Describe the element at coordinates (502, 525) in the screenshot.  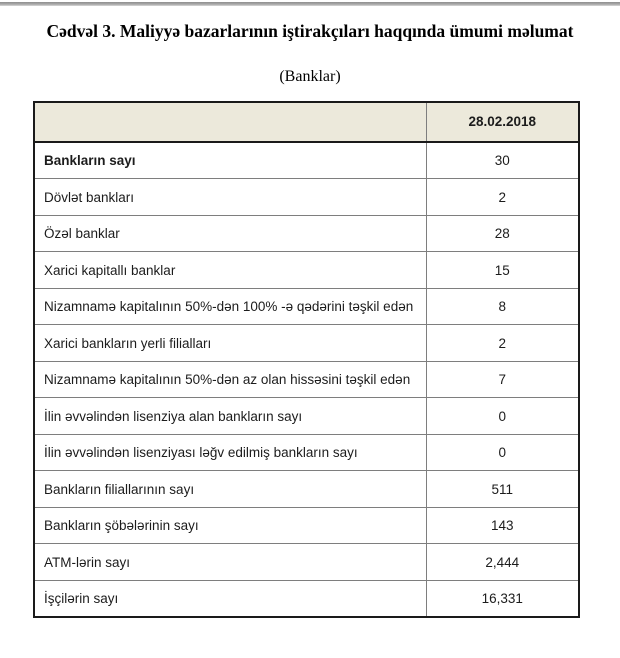
I see `row-value: 143` at that location.